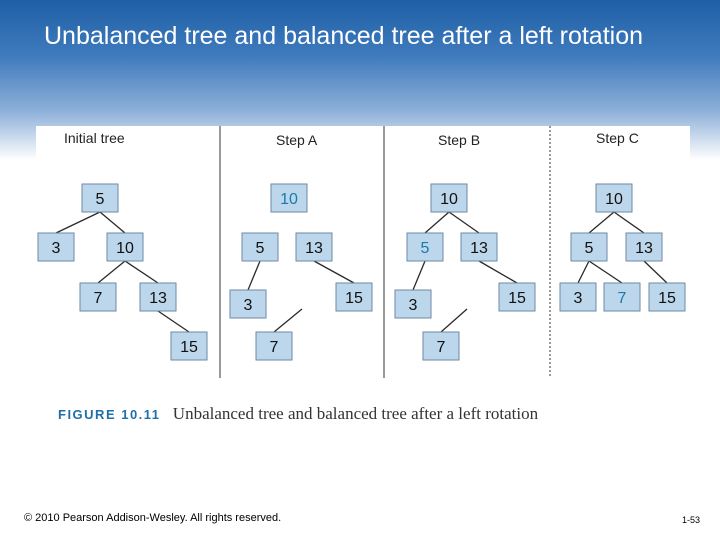  Describe the element at coordinates (94, 138) in the screenshot. I see `panel-title: Initial tree` at that location.